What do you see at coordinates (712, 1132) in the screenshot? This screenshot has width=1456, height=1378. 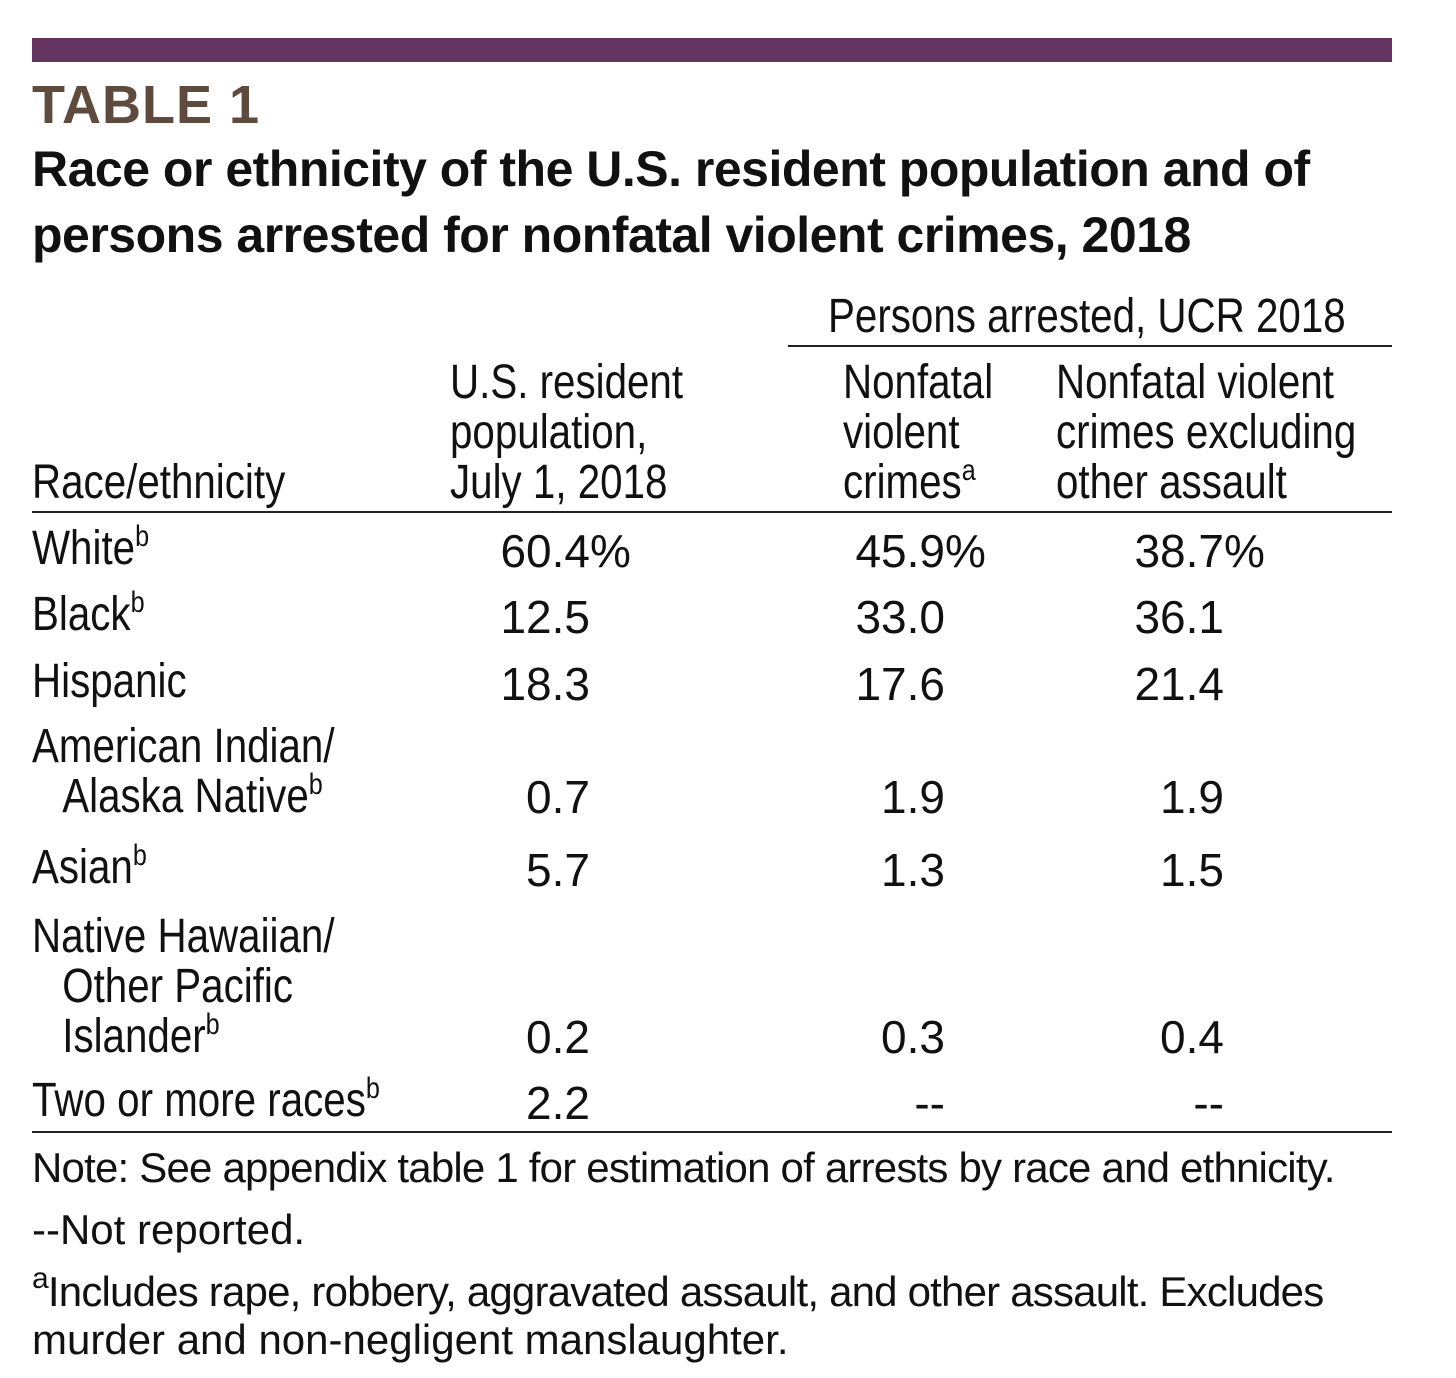 I see `table-bottom-rule` at bounding box center [712, 1132].